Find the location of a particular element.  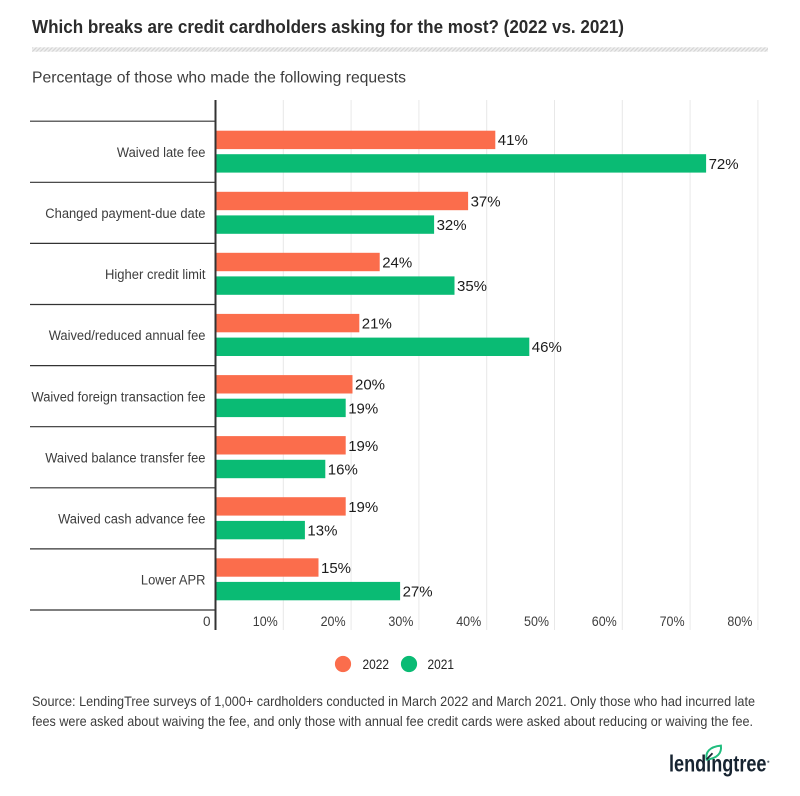

svg-text: 50% is located at coordinates (536, 621).